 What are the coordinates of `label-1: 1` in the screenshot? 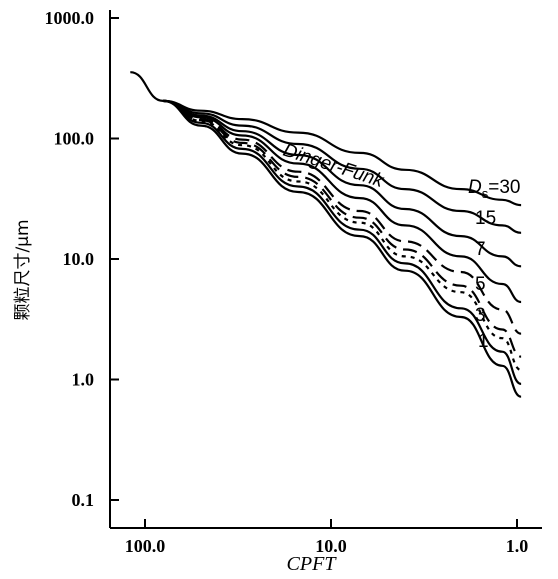 It's located at (483, 341).